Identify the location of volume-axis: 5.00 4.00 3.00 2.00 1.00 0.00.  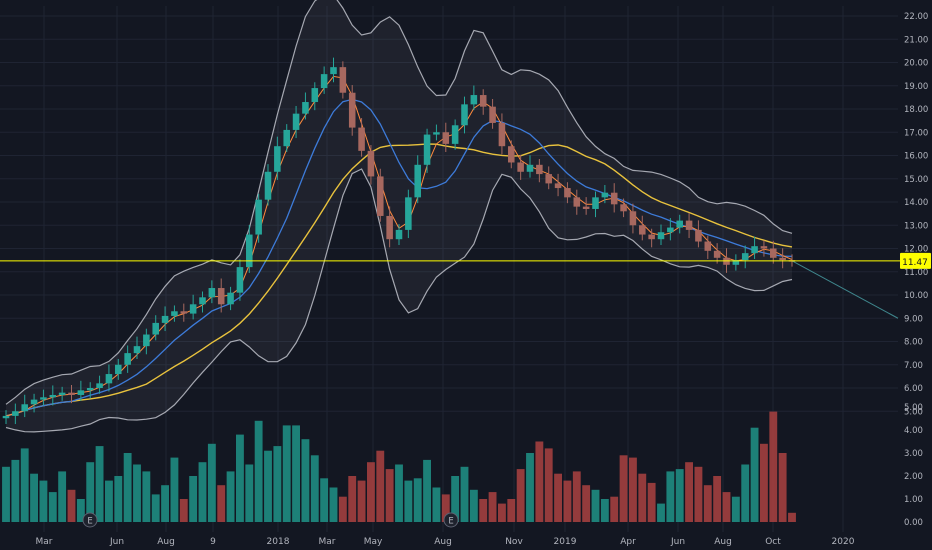
(913, 465).